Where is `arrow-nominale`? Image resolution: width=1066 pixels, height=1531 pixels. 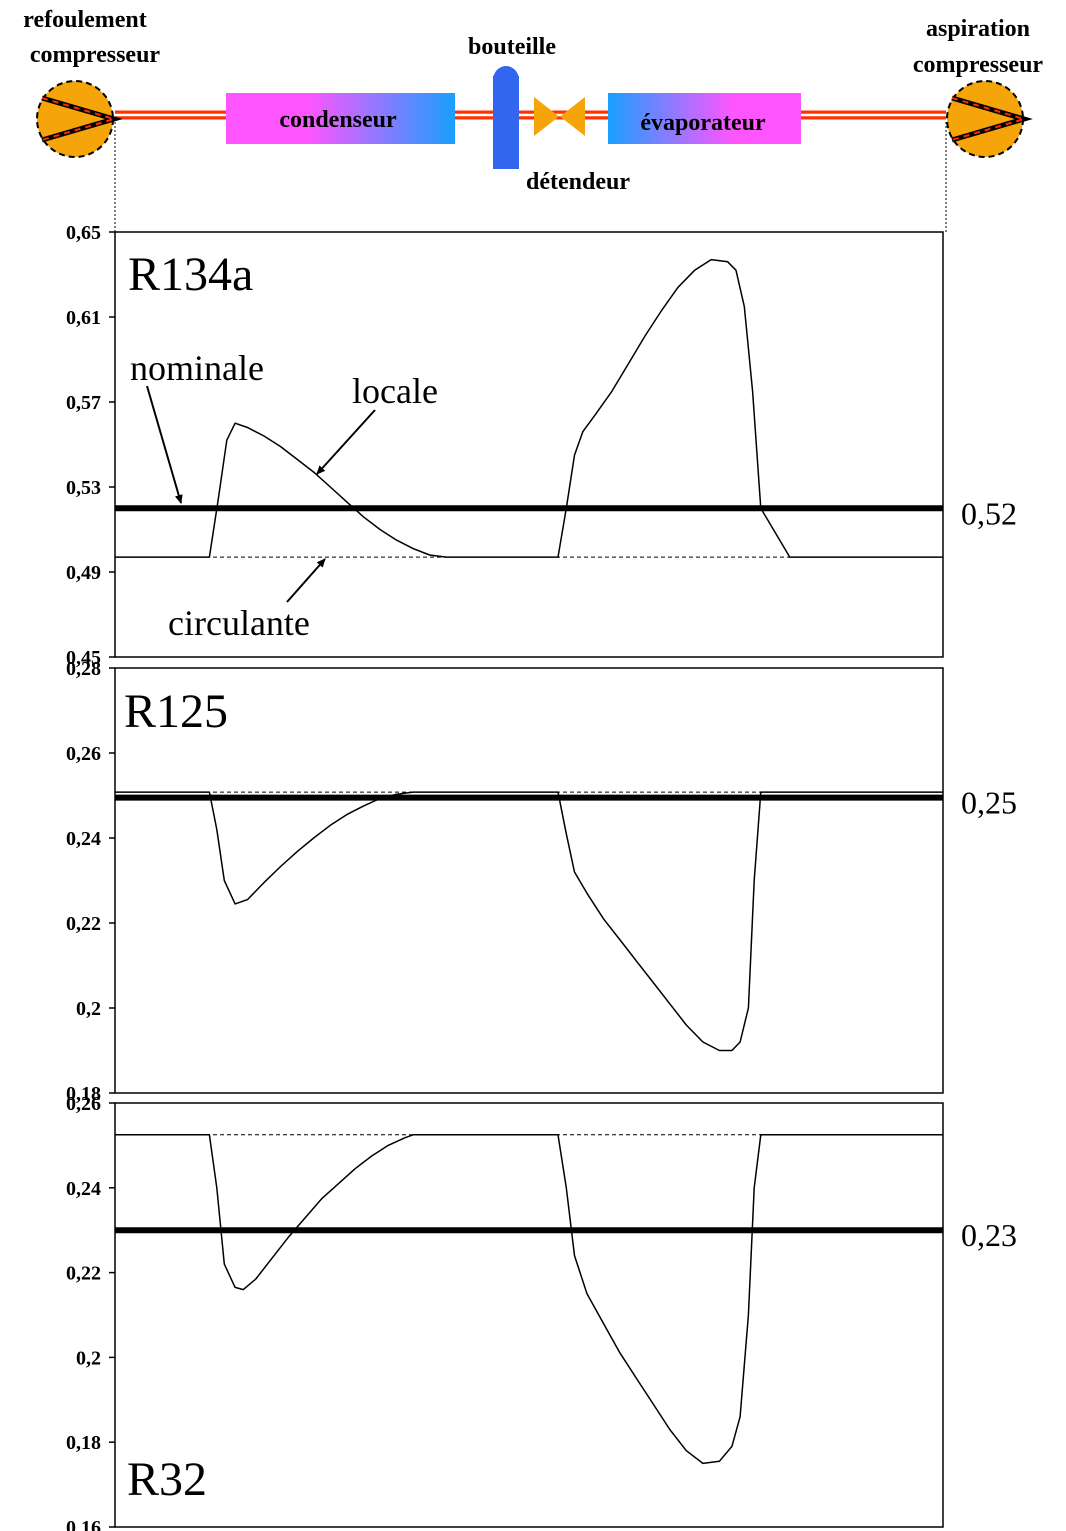 arrow-nominale is located at coordinates (164, 444).